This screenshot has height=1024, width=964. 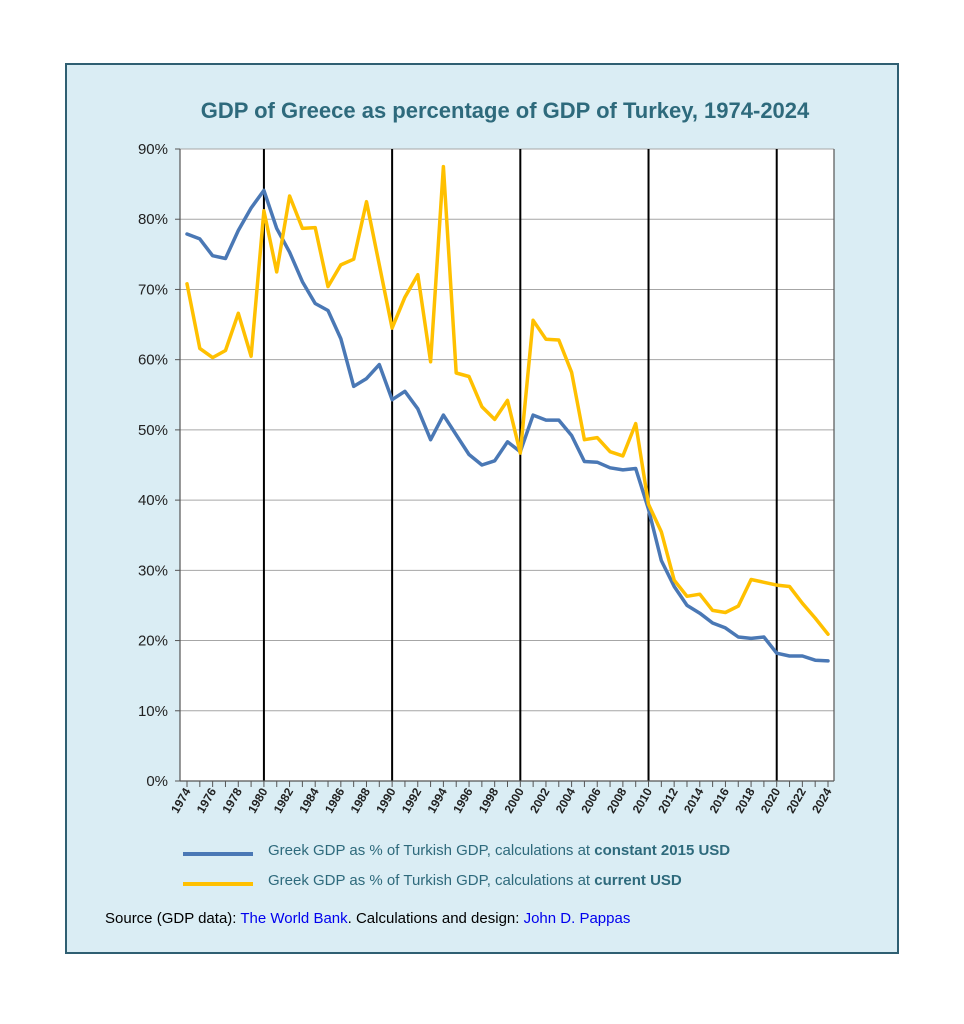 What do you see at coordinates (153, 360) in the screenshot?
I see `y-tick-label: 60%` at bounding box center [153, 360].